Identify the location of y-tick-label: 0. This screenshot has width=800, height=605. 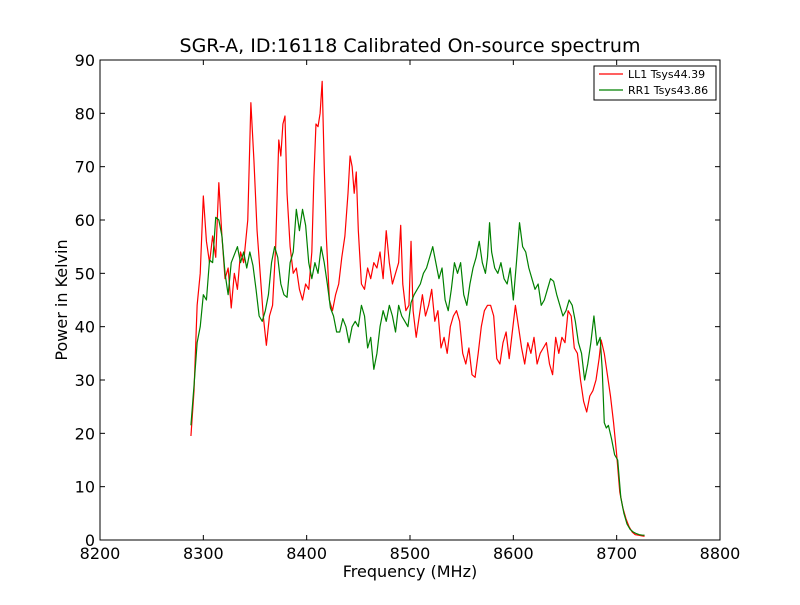
(90, 540).